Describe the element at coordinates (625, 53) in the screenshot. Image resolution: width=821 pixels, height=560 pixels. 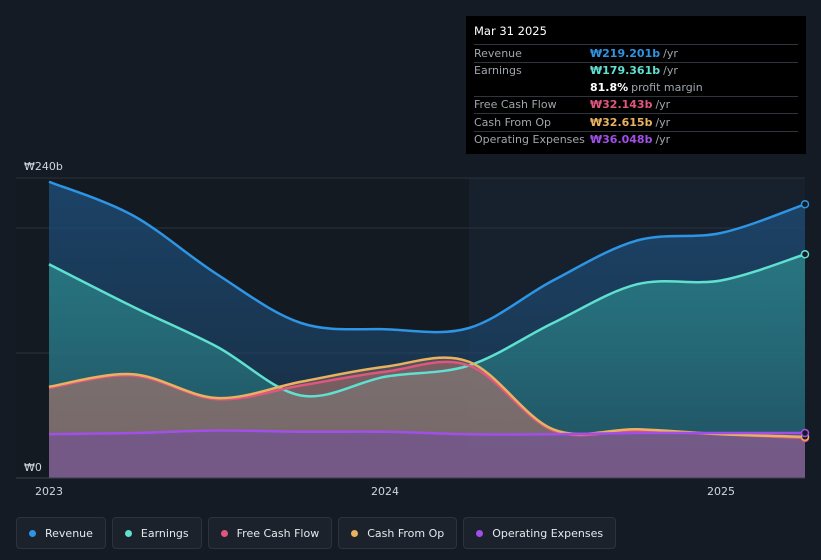
I see `tooltip-value: ₩219.201b` at that location.